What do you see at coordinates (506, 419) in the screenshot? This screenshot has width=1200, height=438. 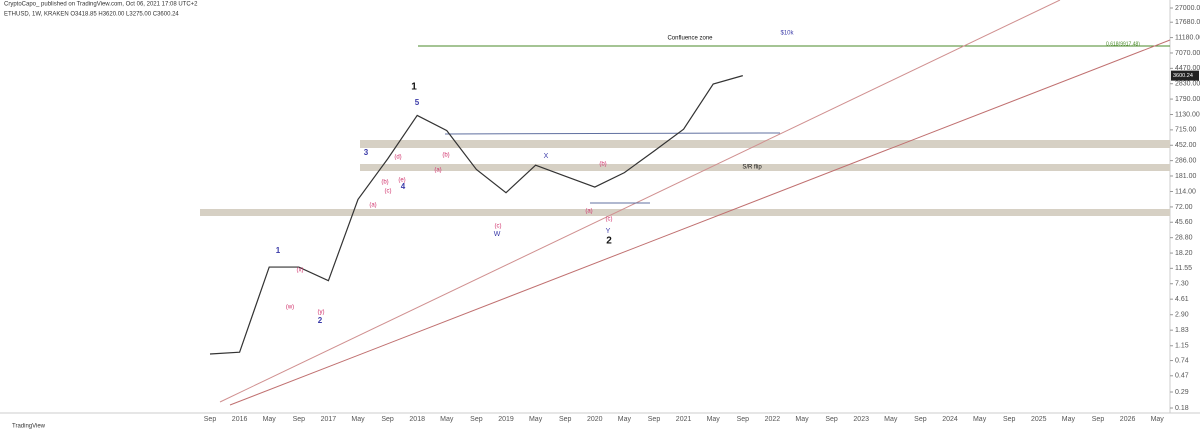 I see `x-tick-label: 2019` at bounding box center [506, 419].